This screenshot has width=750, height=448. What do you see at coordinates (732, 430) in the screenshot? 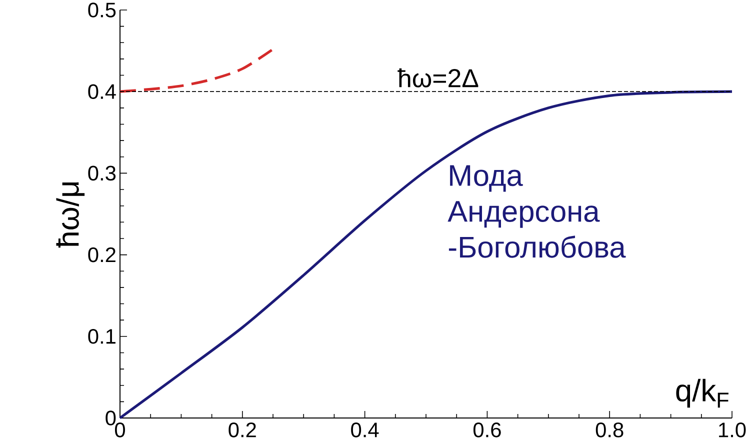
I see `x-tick-label: 1.0` at bounding box center [732, 430].